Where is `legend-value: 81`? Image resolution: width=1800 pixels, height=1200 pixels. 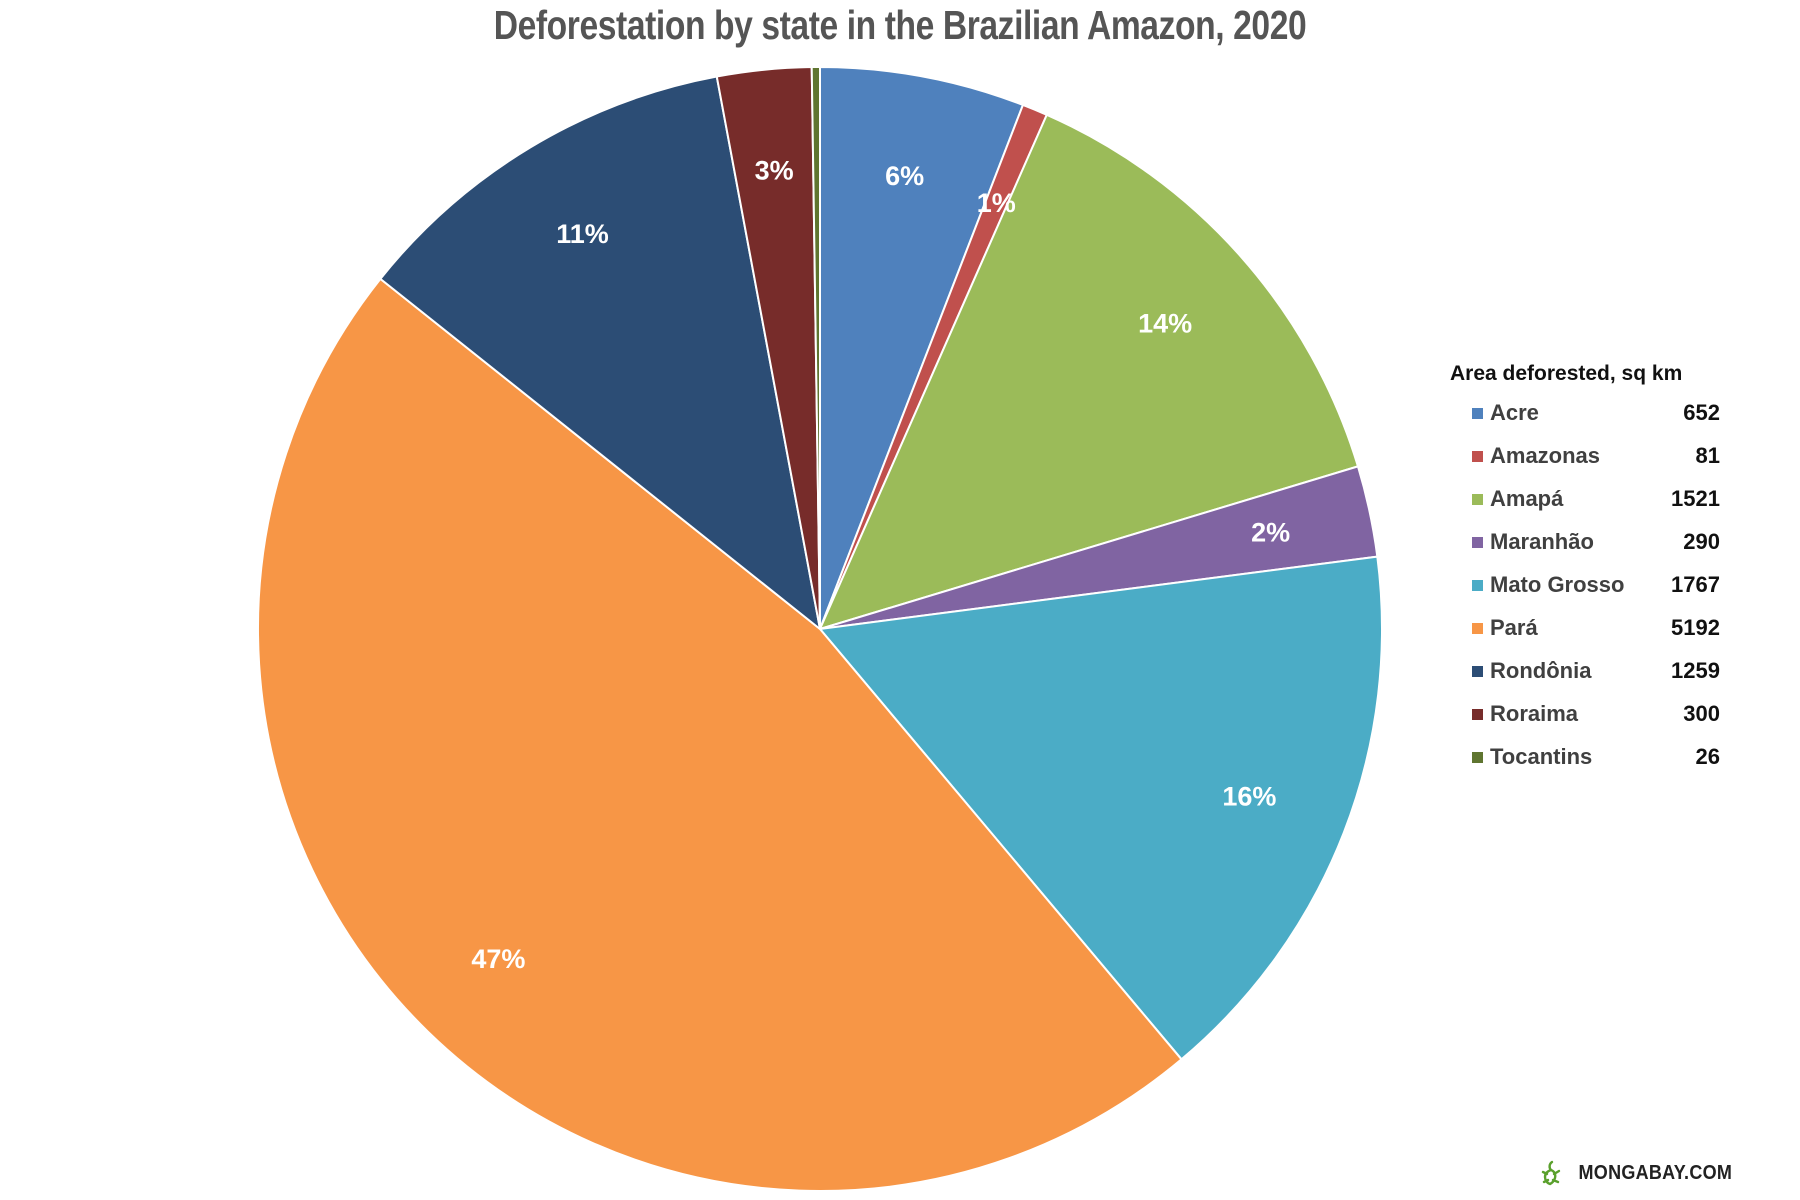 legend-value: 81 is located at coordinates (1707, 455).